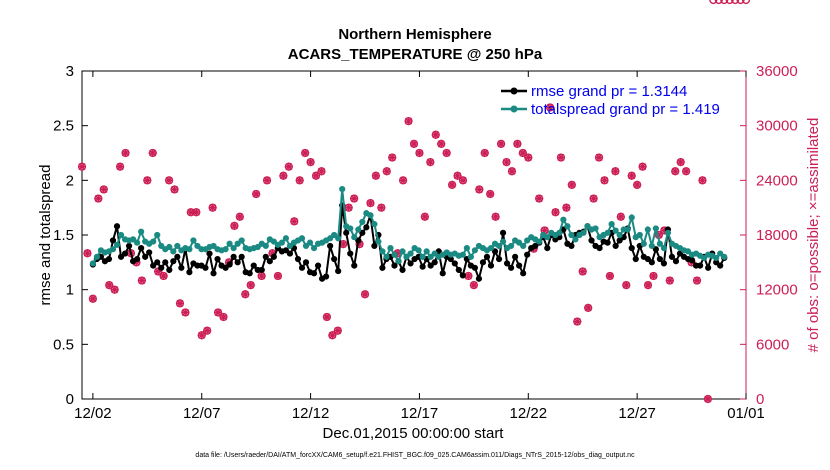 This screenshot has height=470, width=830. Describe the element at coordinates (70, 290) in the screenshot. I see `y-tick-label: 1` at that location.